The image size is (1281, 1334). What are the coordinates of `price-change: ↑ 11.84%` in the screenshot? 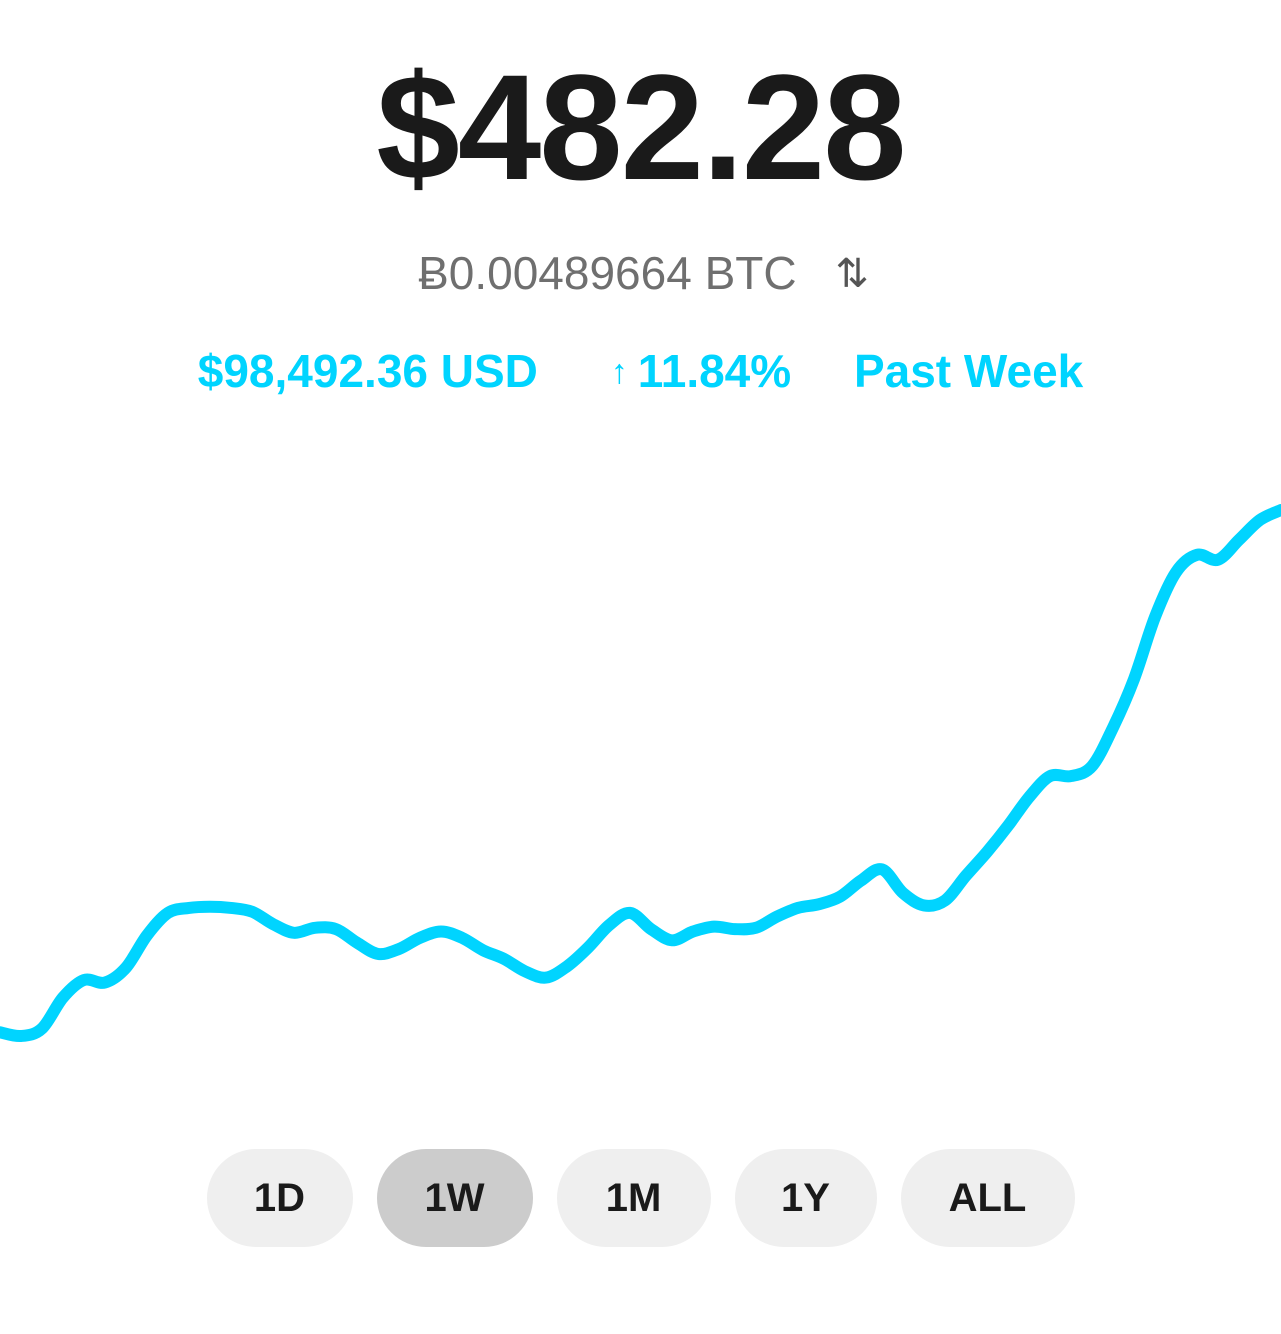 It's located at (701, 371).